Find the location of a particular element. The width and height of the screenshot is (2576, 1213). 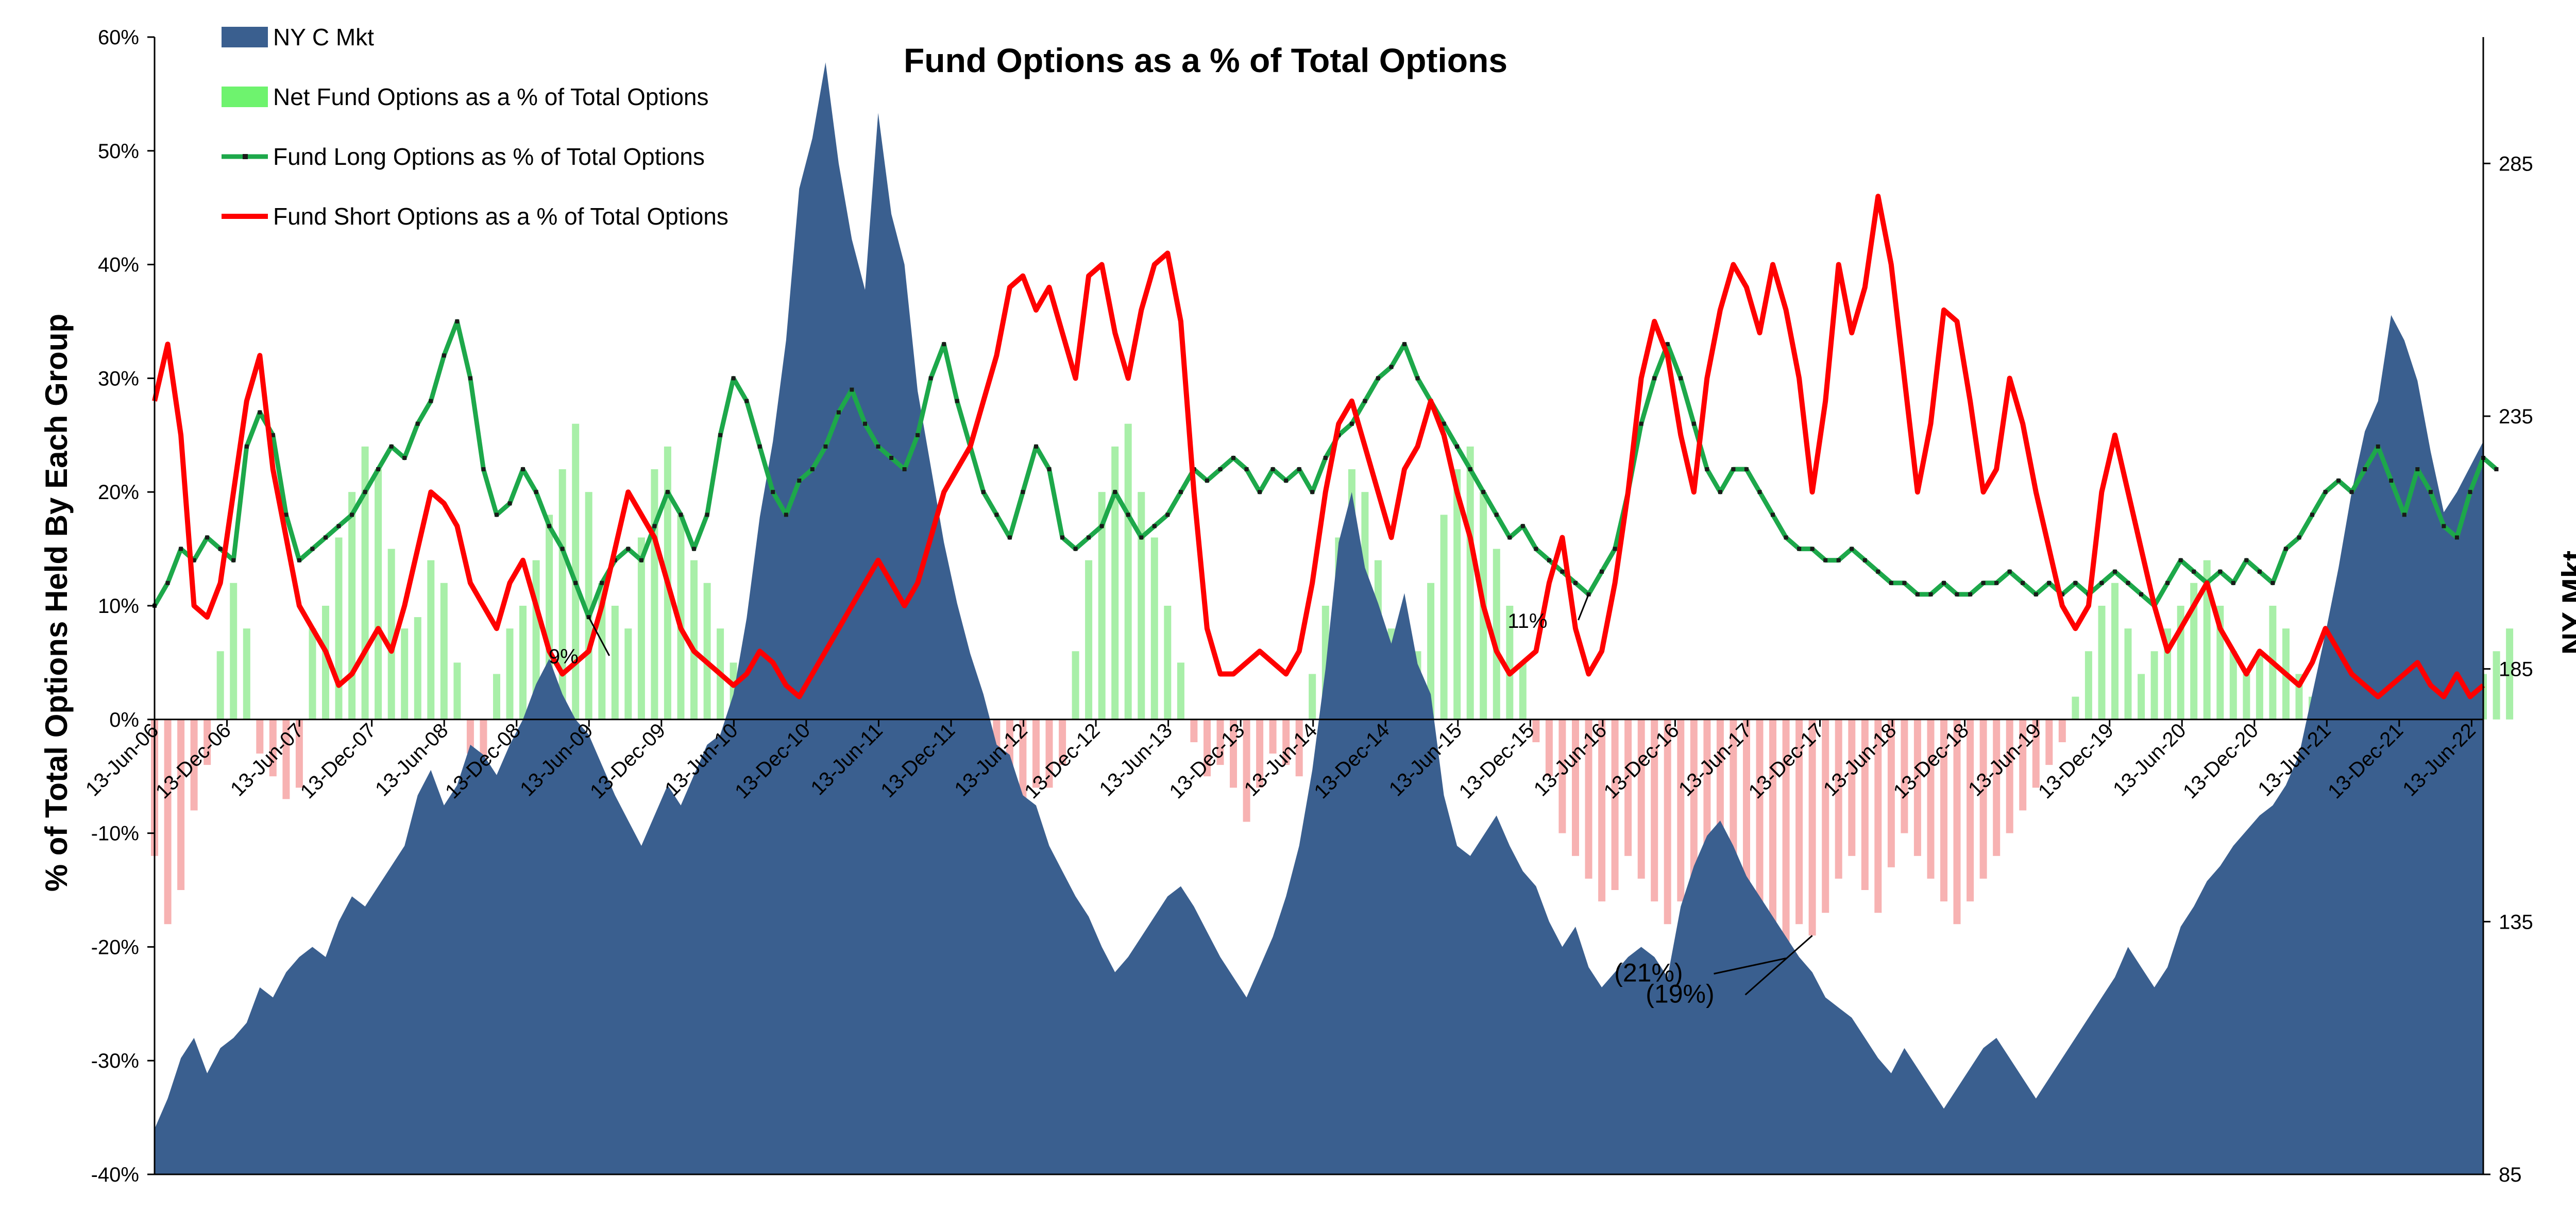

y-tick-label: 30% is located at coordinates (118, 378).